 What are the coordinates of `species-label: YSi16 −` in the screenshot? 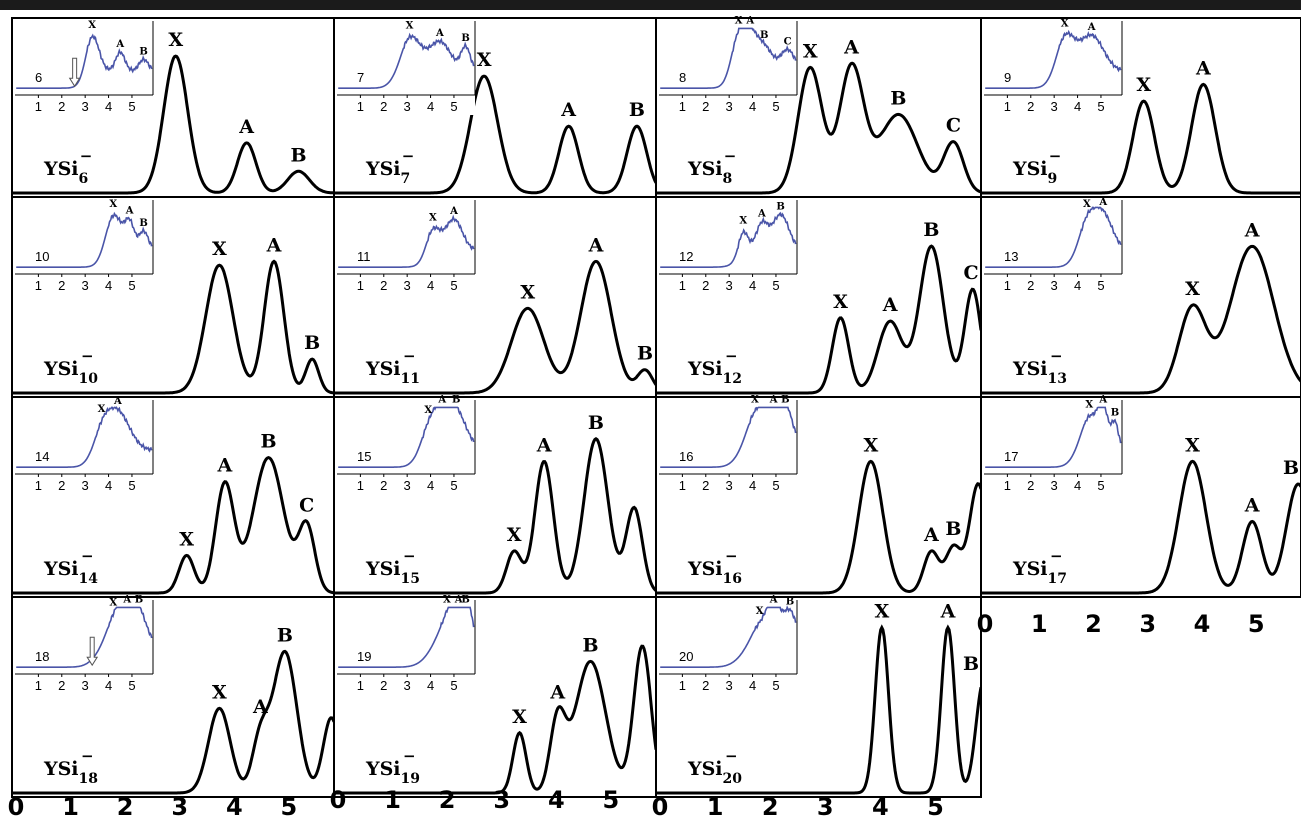 It's located at (714, 567).